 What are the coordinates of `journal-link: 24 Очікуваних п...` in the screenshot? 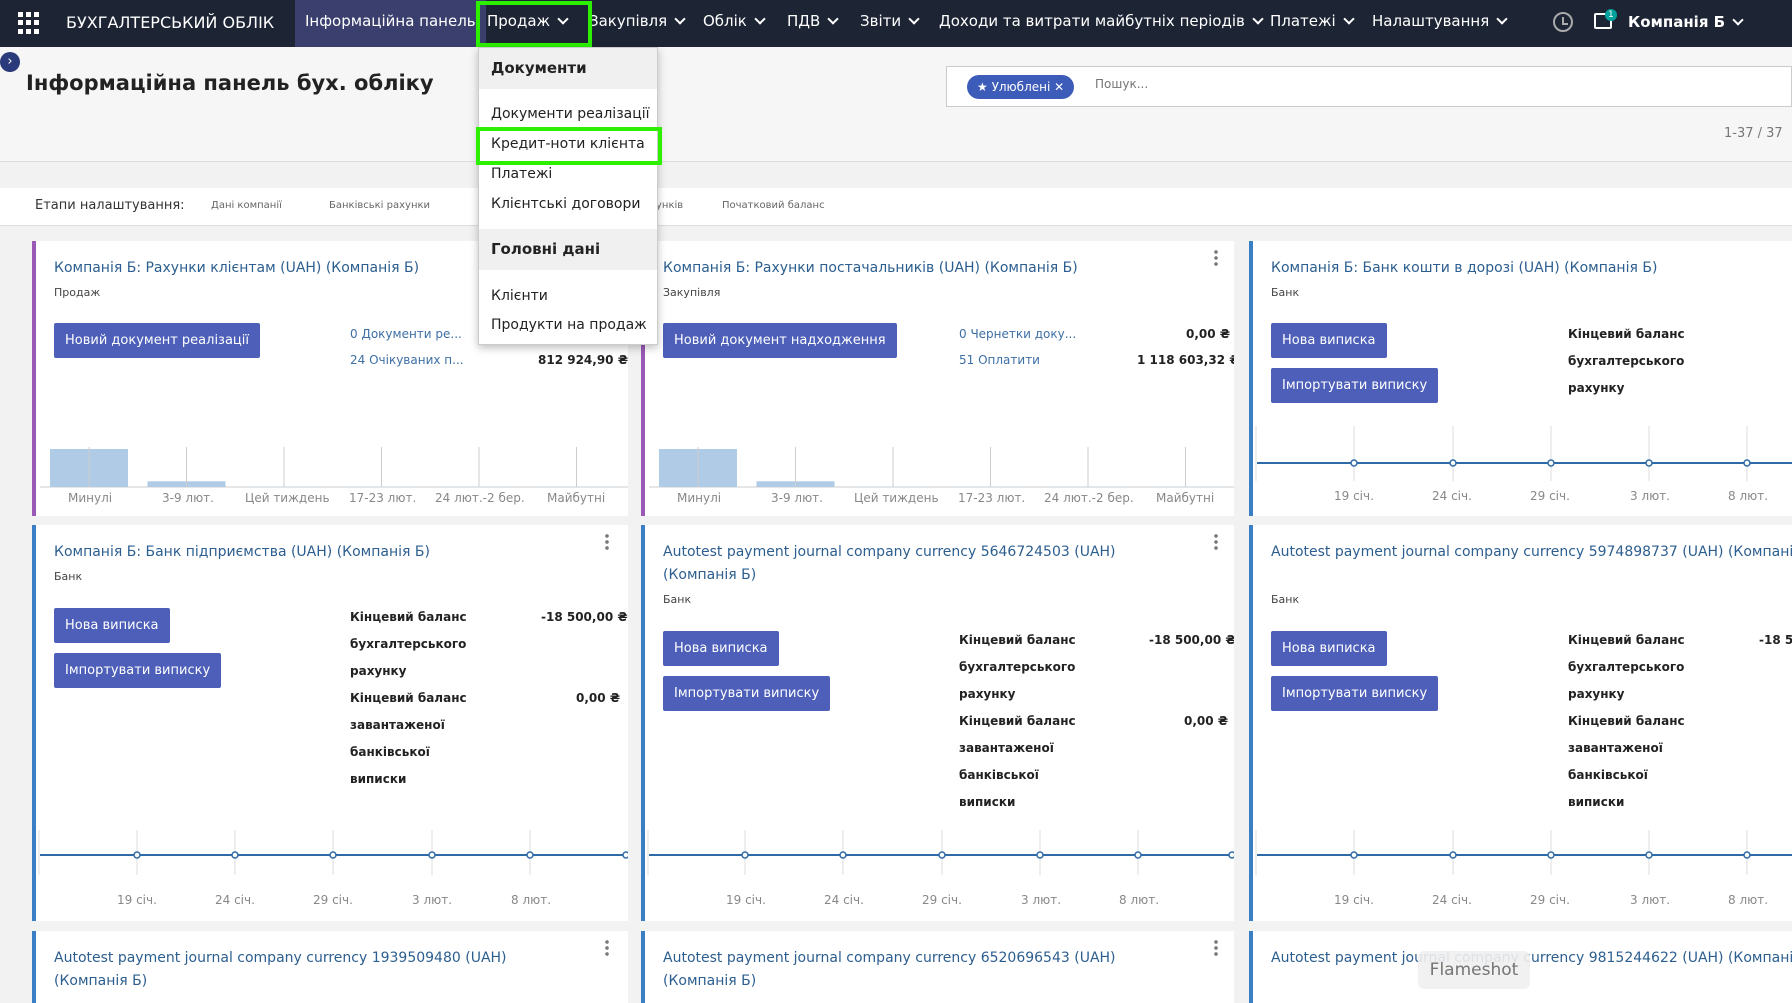 It's located at (407, 360).